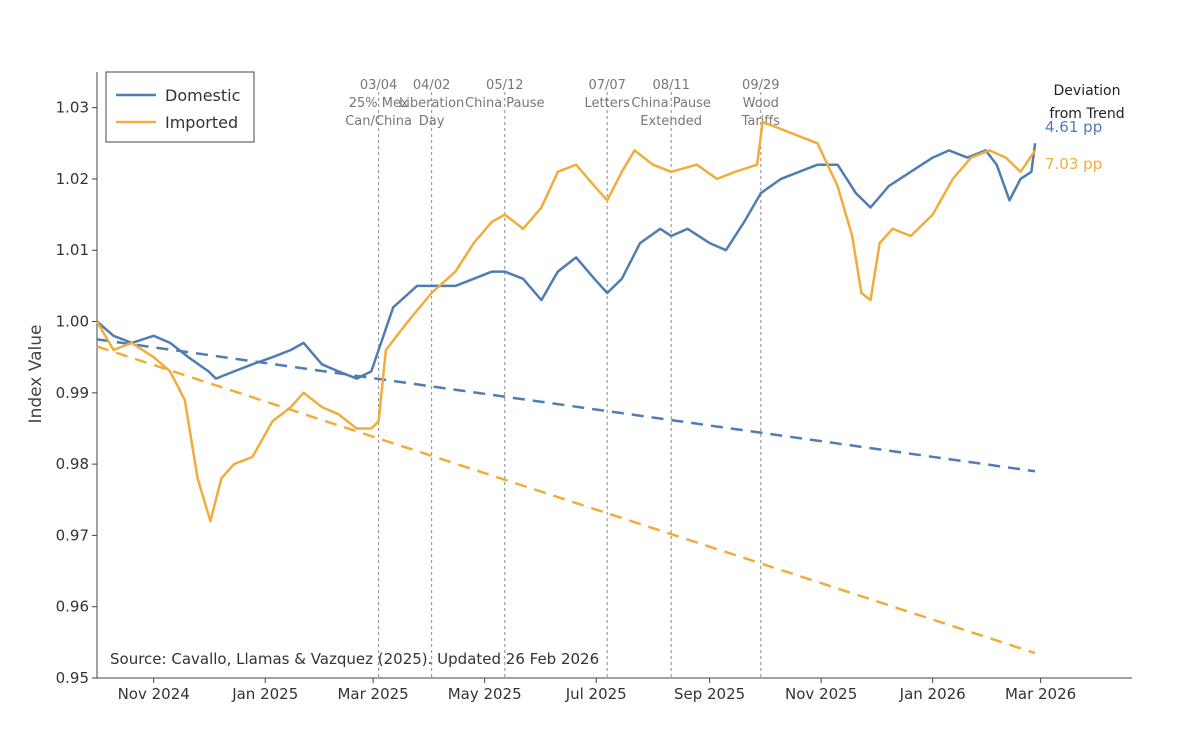 The height and width of the screenshot is (754, 1179). What do you see at coordinates (566, 405) in the screenshot?
I see `trend-line-domestic` at bounding box center [566, 405].